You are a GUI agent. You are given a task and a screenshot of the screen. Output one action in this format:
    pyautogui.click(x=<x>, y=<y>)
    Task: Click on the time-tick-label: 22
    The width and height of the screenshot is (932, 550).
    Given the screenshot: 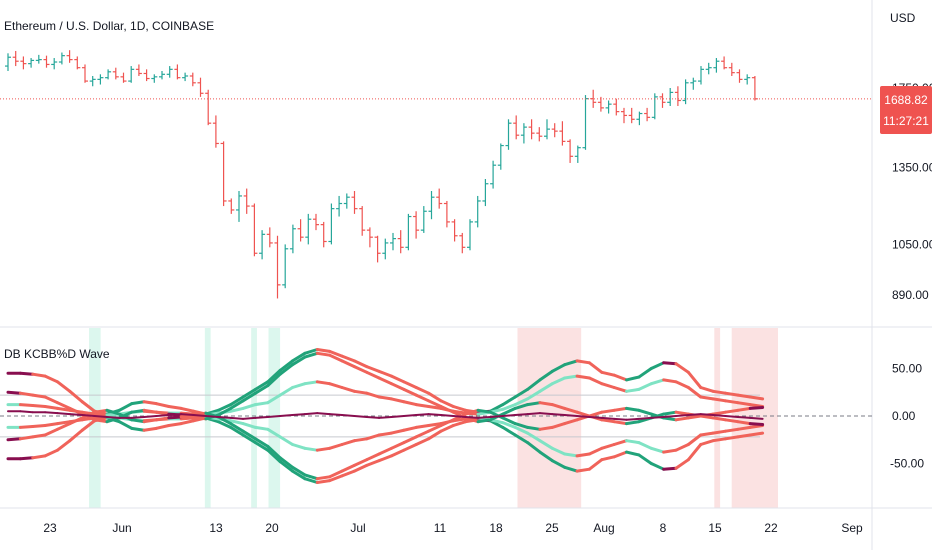 What is the action you would take?
    pyautogui.click(x=771, y=528)
    